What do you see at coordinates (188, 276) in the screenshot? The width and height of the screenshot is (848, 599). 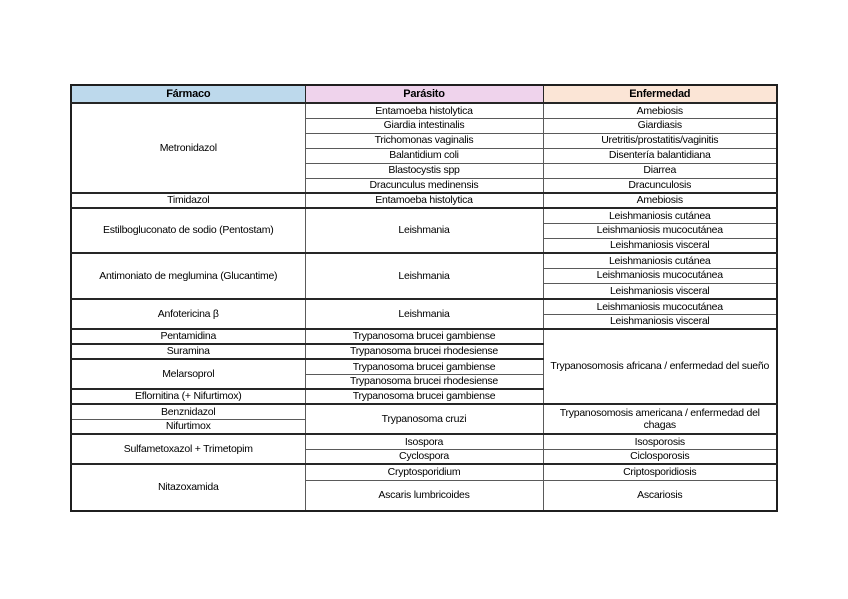 I see `cell-farmaco: Antimoniato de meglumina (Glucantime)` at bounding box center [188, 276].